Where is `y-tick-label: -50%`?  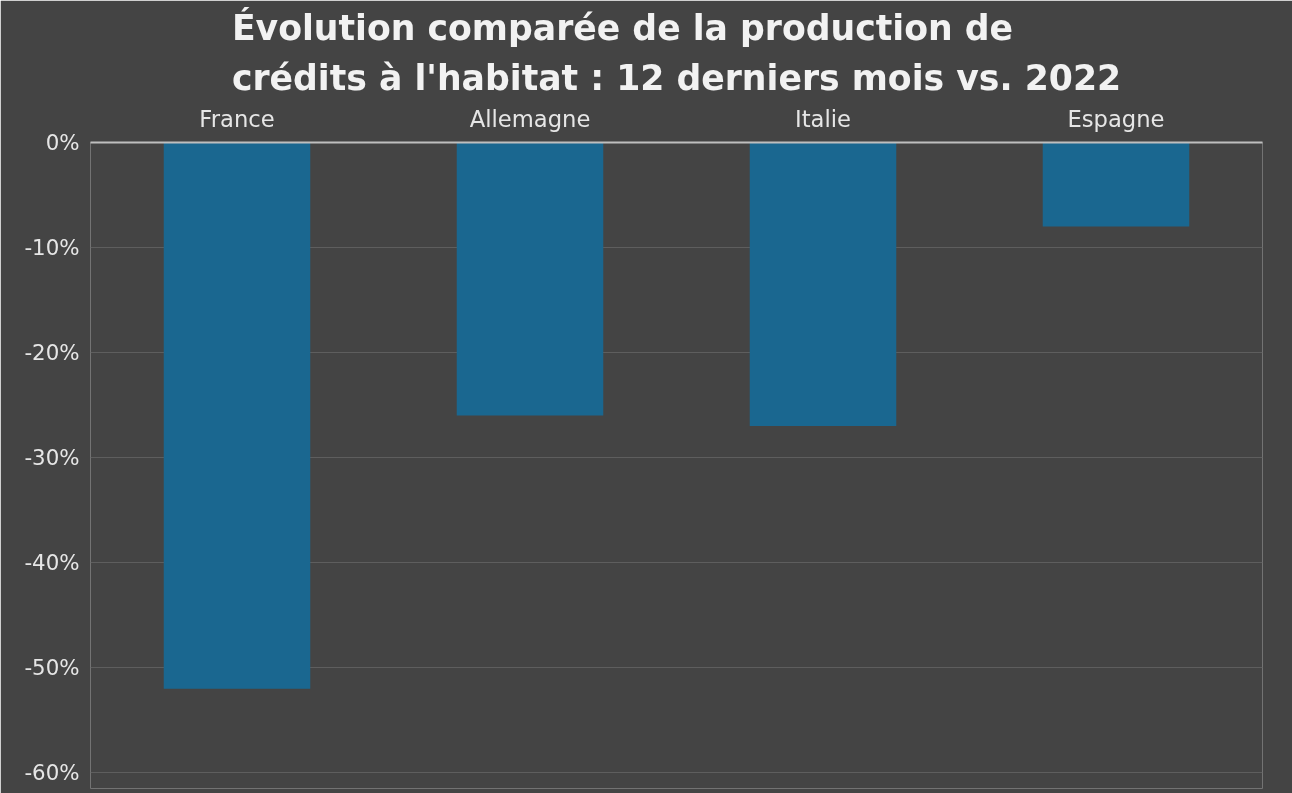
y-tick-label: -50% is located at coordinates (52, 668).